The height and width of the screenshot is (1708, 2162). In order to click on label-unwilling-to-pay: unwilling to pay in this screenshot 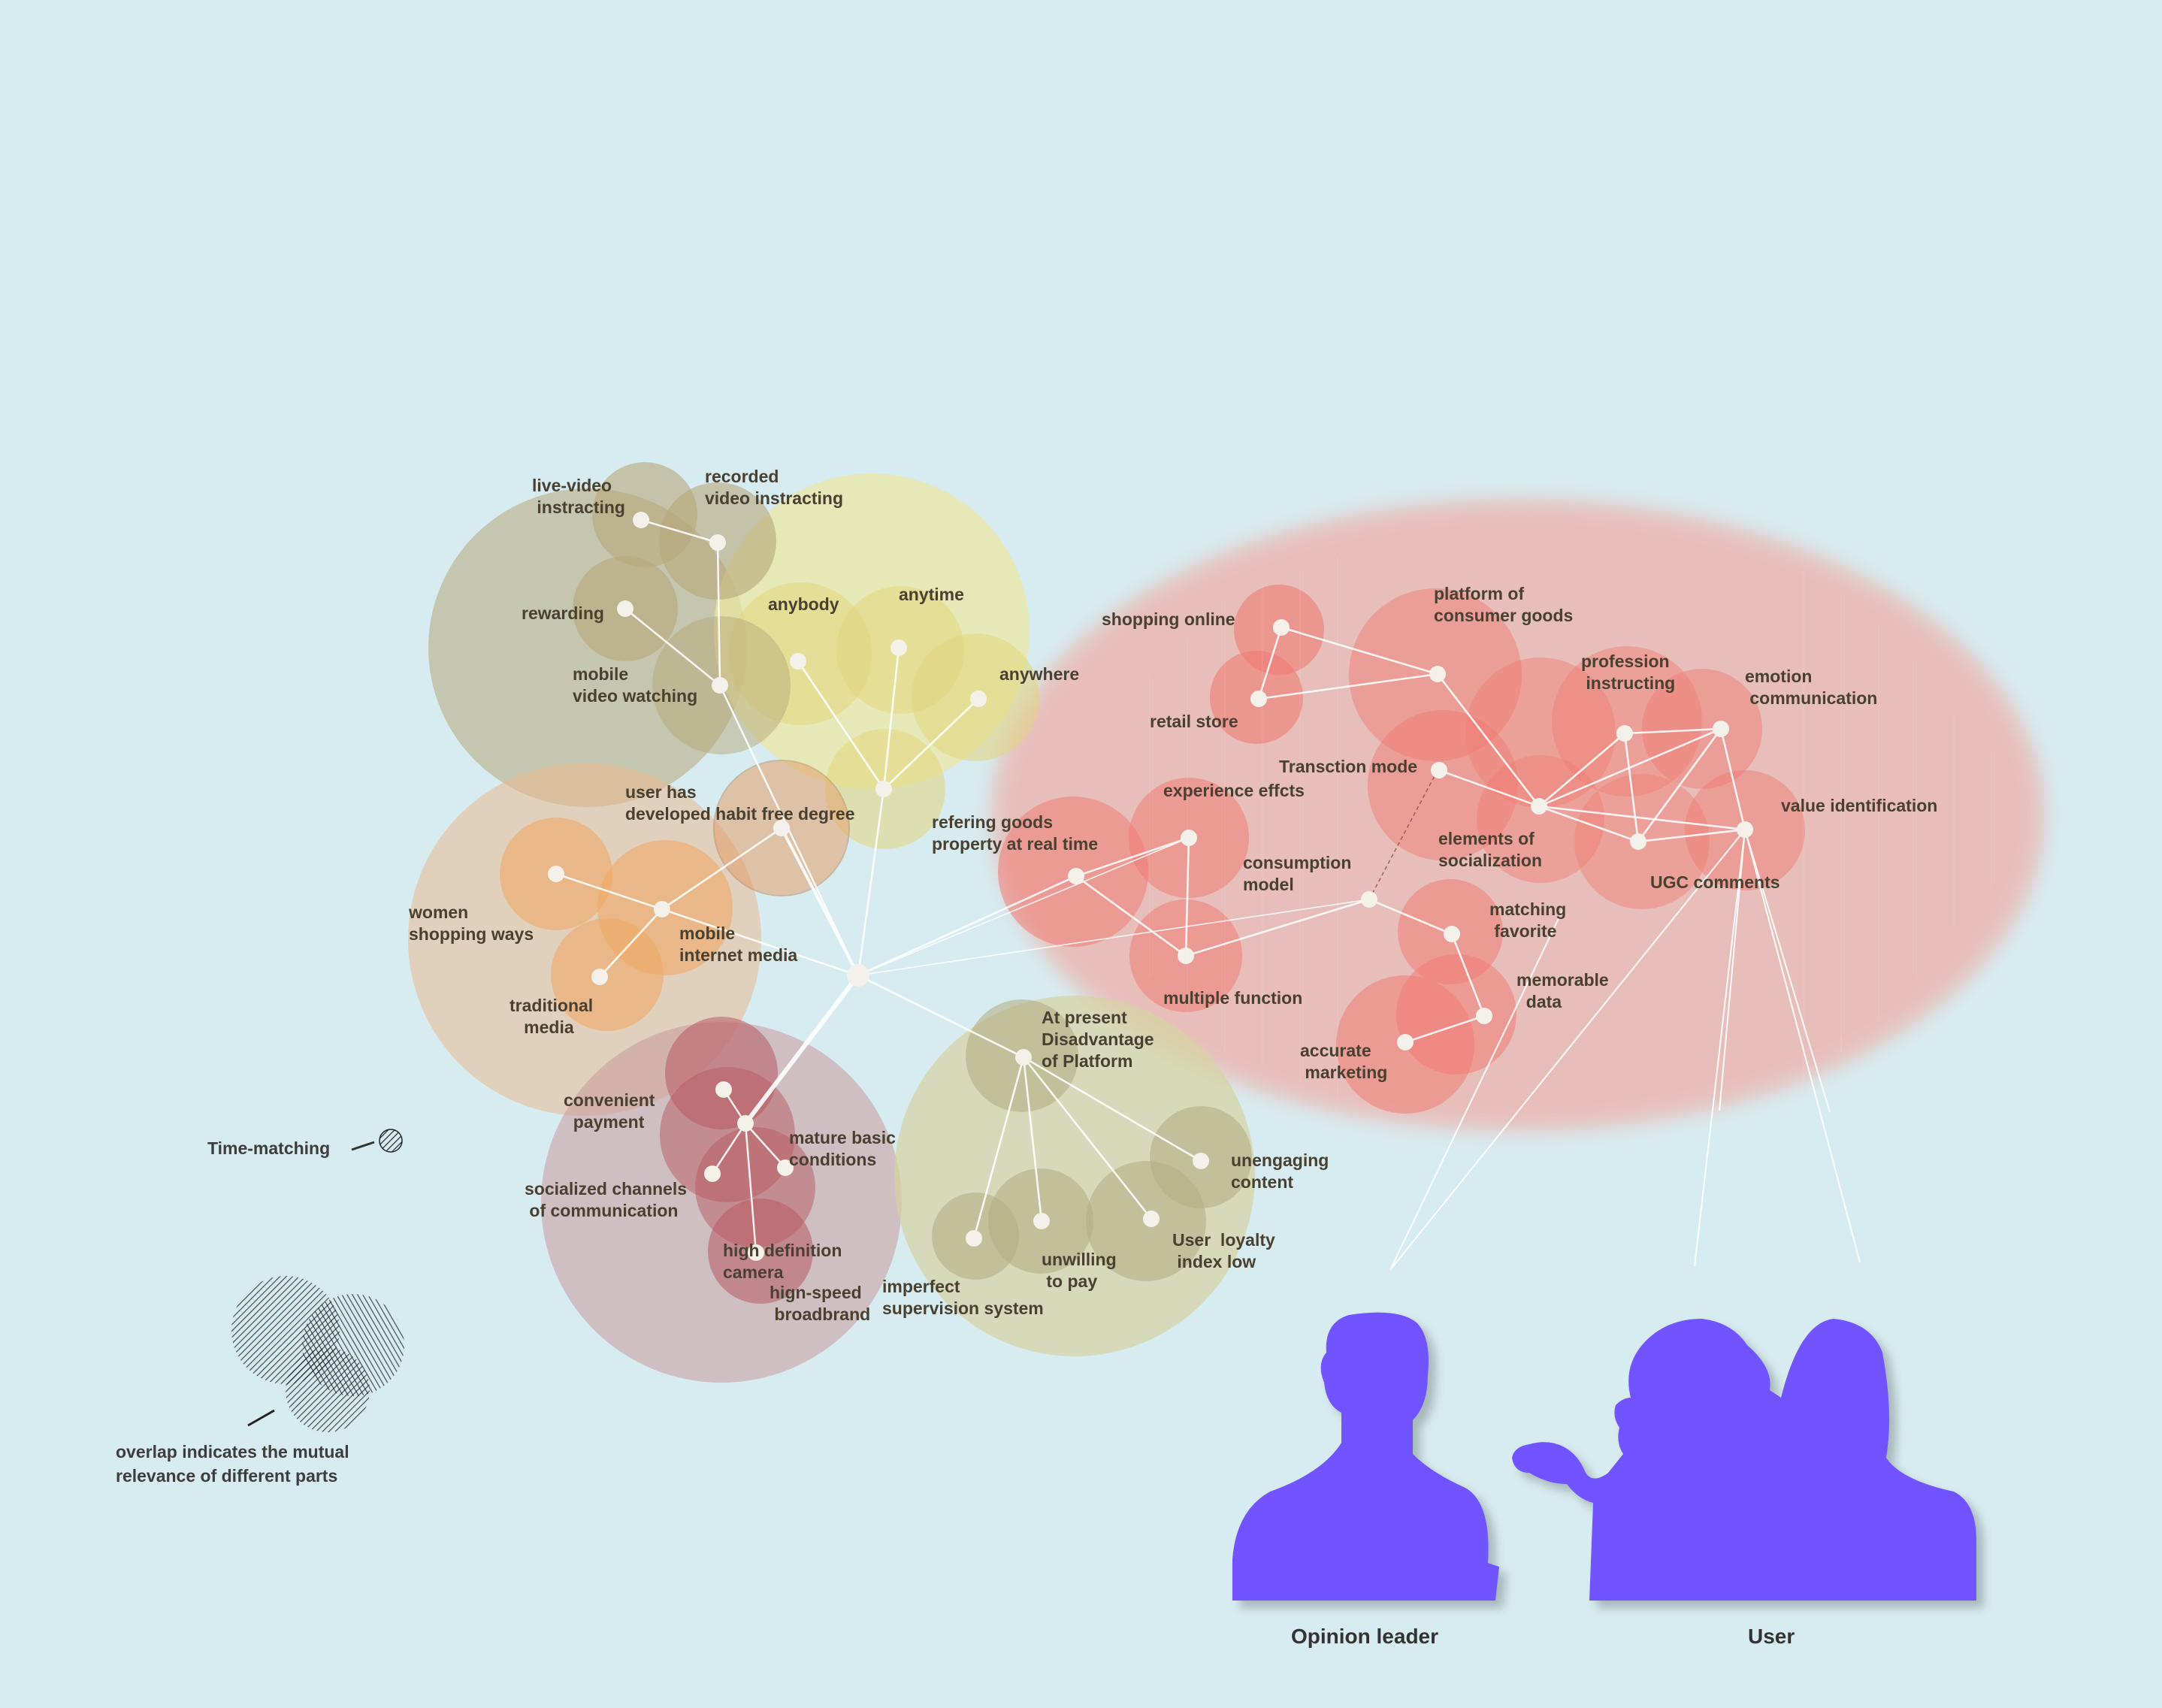, I will do `click(1079, 1270)`.